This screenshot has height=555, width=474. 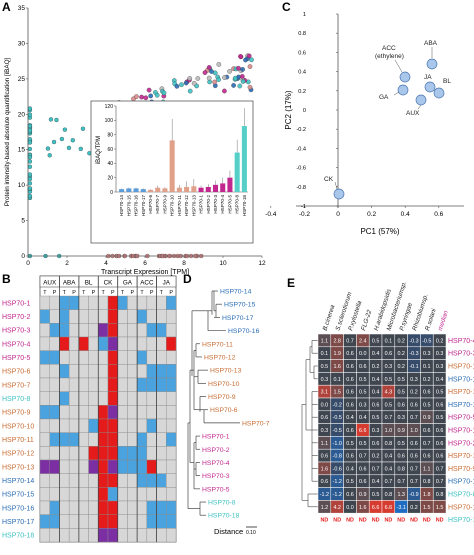 What do you see at coordinates (251, 533) in the screenshot?
I see `distance-scale-value: 0.10` at bounding box center [251, 533].